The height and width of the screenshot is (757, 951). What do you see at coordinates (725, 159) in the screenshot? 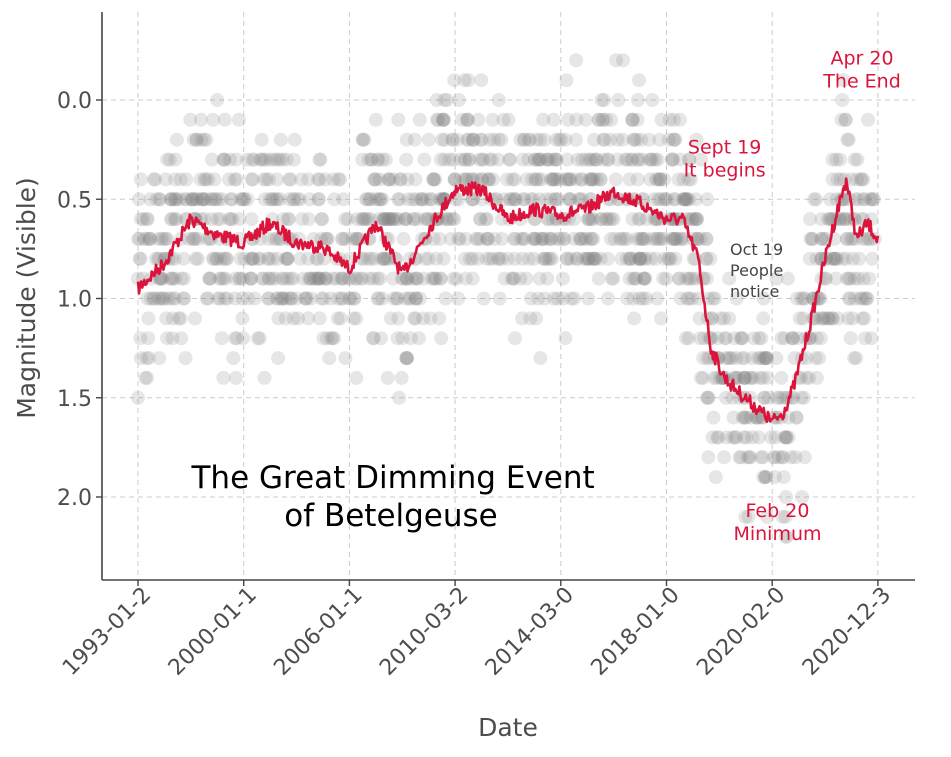
I see `annotation: Sept 19 It begins` at bounding box center [725, 159].